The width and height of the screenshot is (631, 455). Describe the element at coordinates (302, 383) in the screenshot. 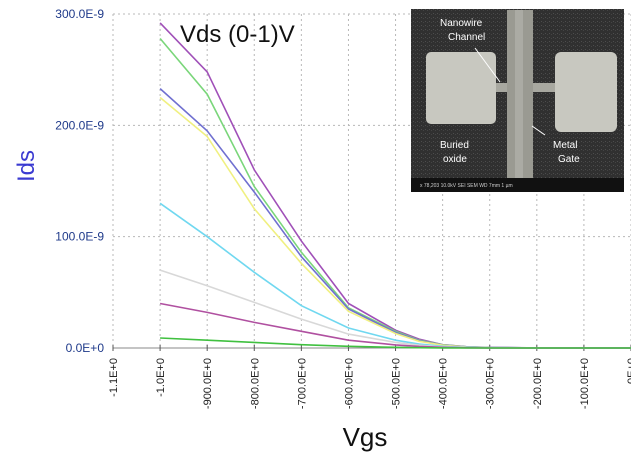

I see `x-tick-label-4: -700.0E+0` at that location.